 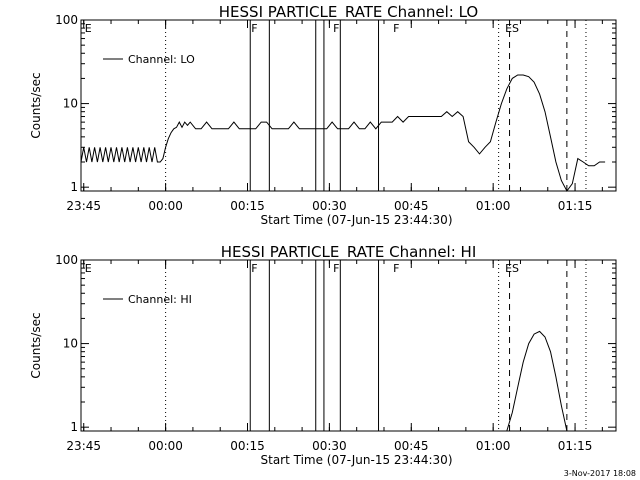 What do you see at coordinates (349, 252) in the screenshot?
I see `chart-title: HESSI PARTICLE_RATE Channel: HI` at bounding box center [349, 252].